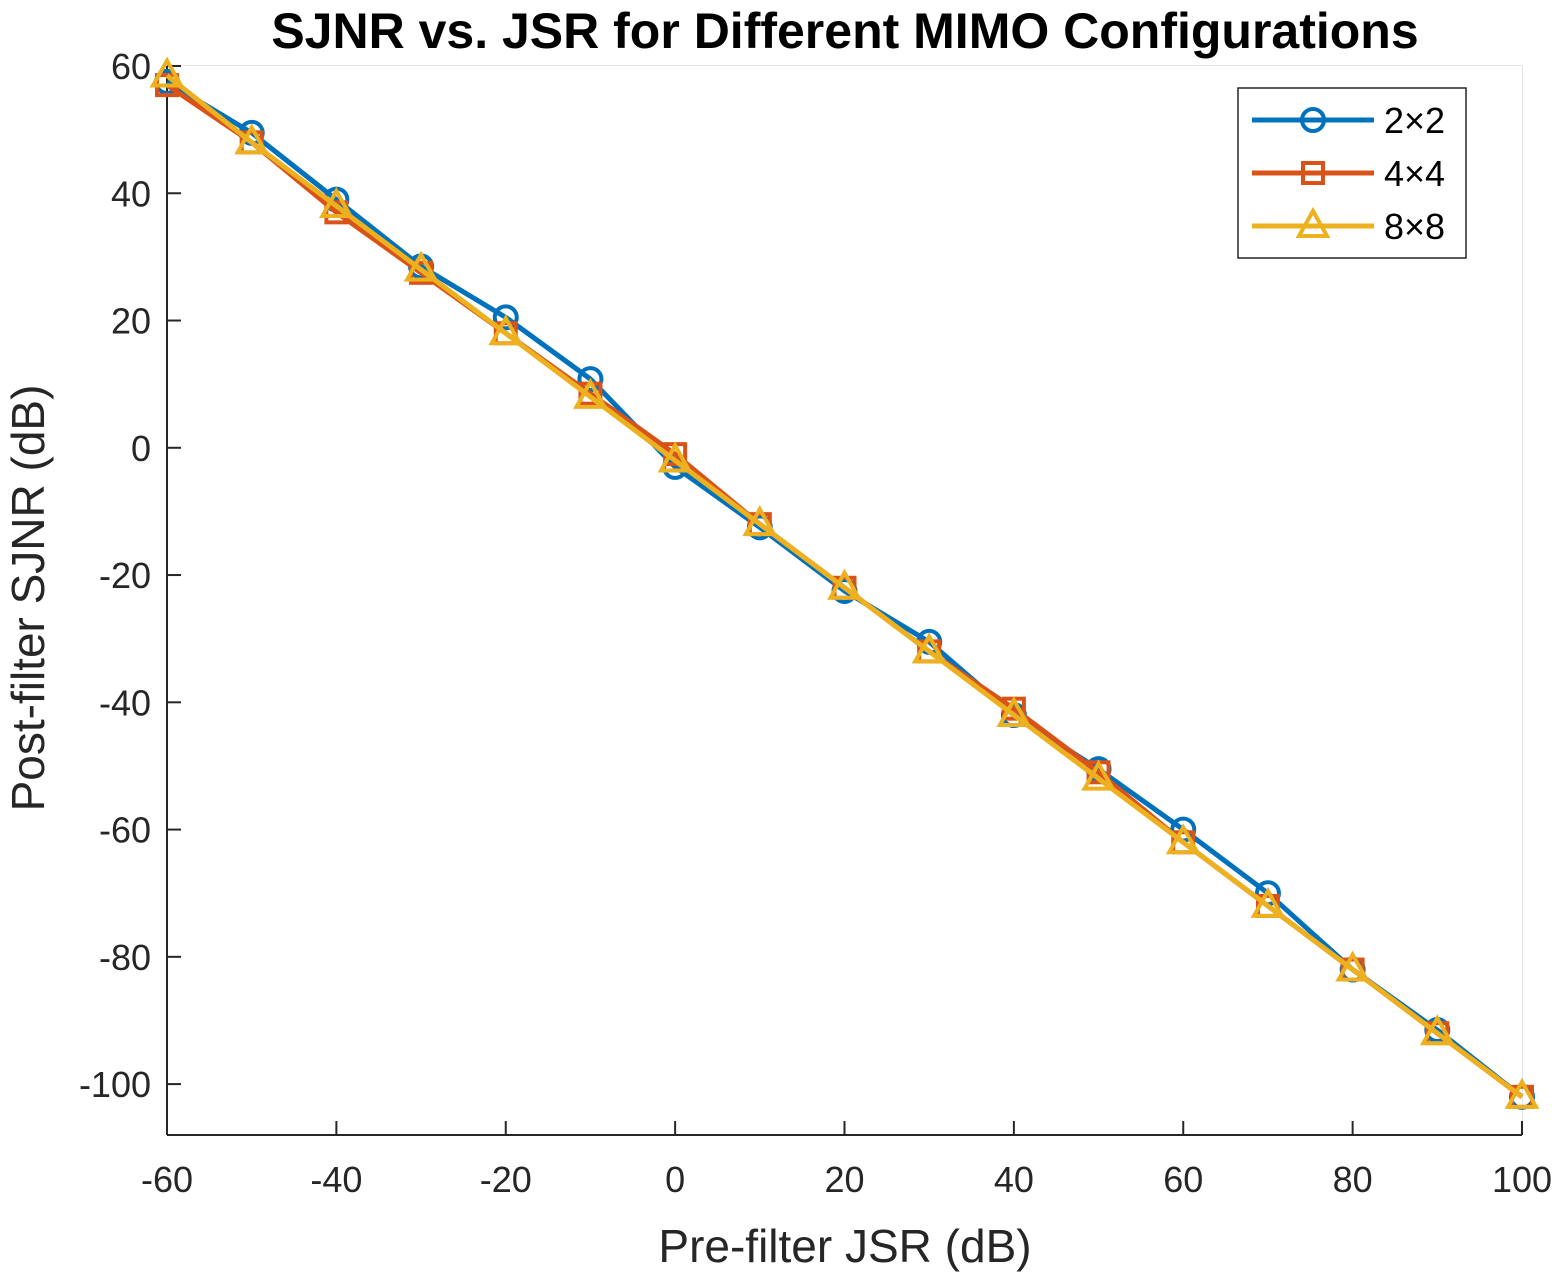 The height and width of the screenshot is (1277, 1562). Describe the element at coordinates (125, 702) in the screenshot. I see `y-tick-label: -40` at that location.